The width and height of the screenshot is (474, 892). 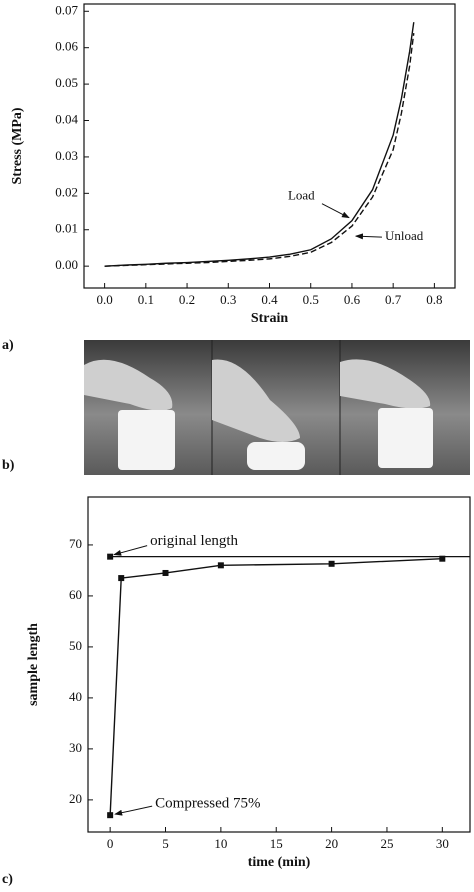 What do you see at coordinates (110, 556) in the screenshot?
I see `reference-point` at bounding box center [110, 556].